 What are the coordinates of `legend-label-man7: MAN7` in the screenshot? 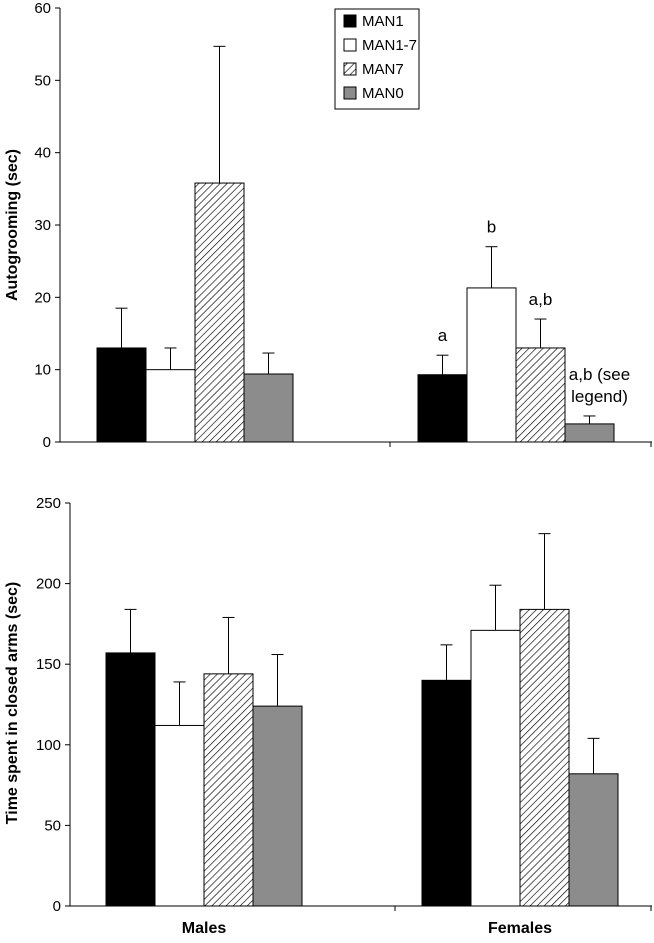 It's located at (383, 69).